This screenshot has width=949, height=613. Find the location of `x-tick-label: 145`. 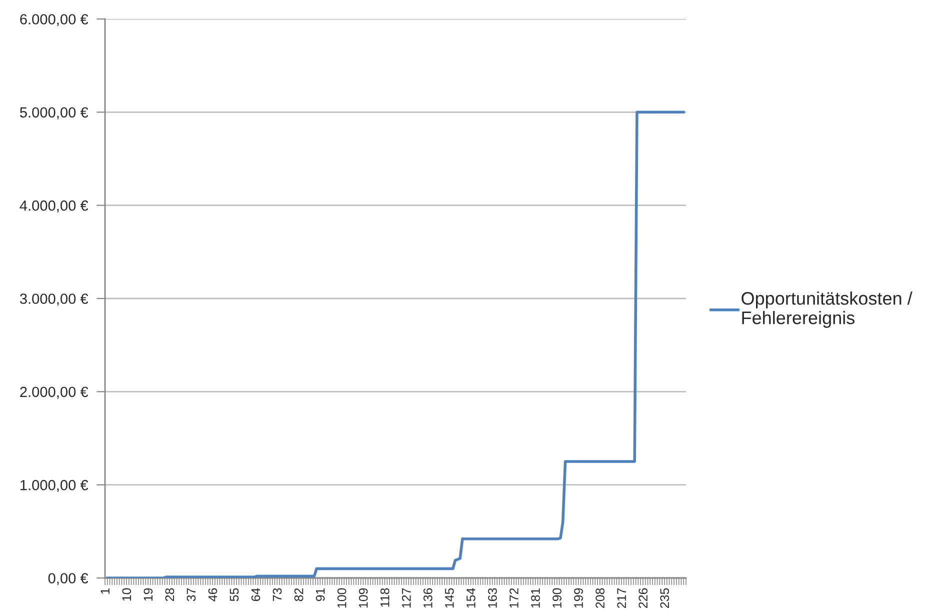

x-tick-label: 145 is located at coordinates (449, 598).